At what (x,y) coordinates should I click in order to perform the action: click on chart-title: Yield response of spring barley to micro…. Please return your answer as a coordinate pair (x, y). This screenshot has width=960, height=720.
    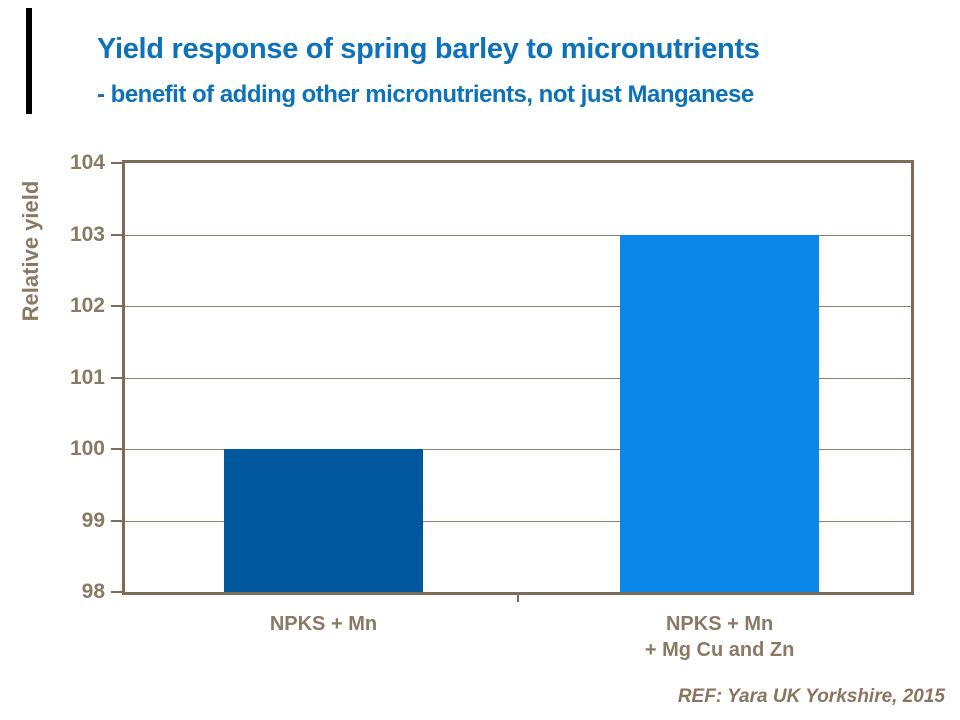
    Looking at the image, I should click on (428, 49).